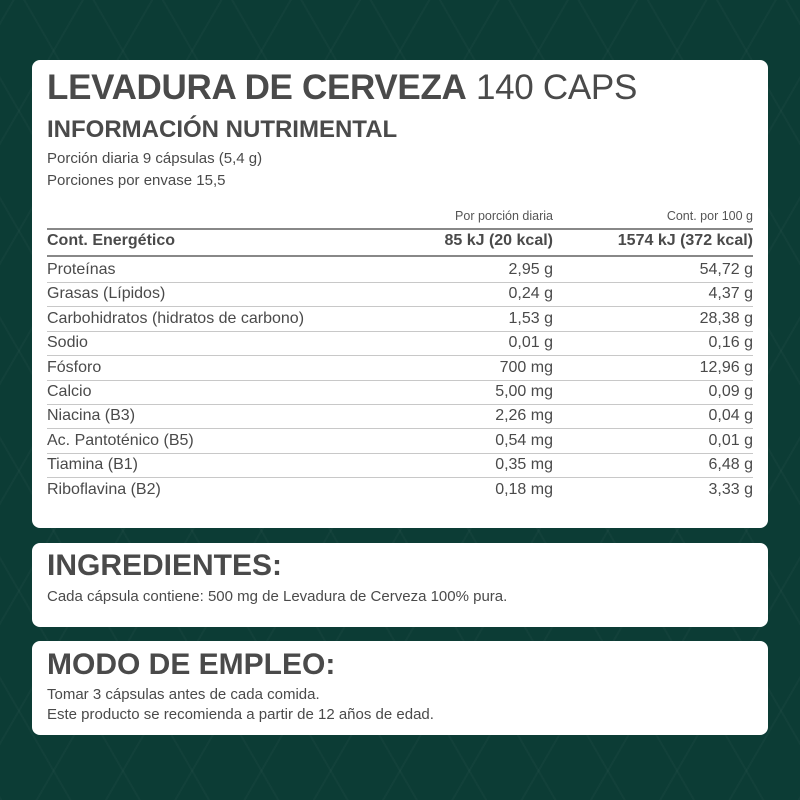 The image size is (800, 800). I want to click on servings-per-container: Porciones por envase 15,5, so click(136, 180).